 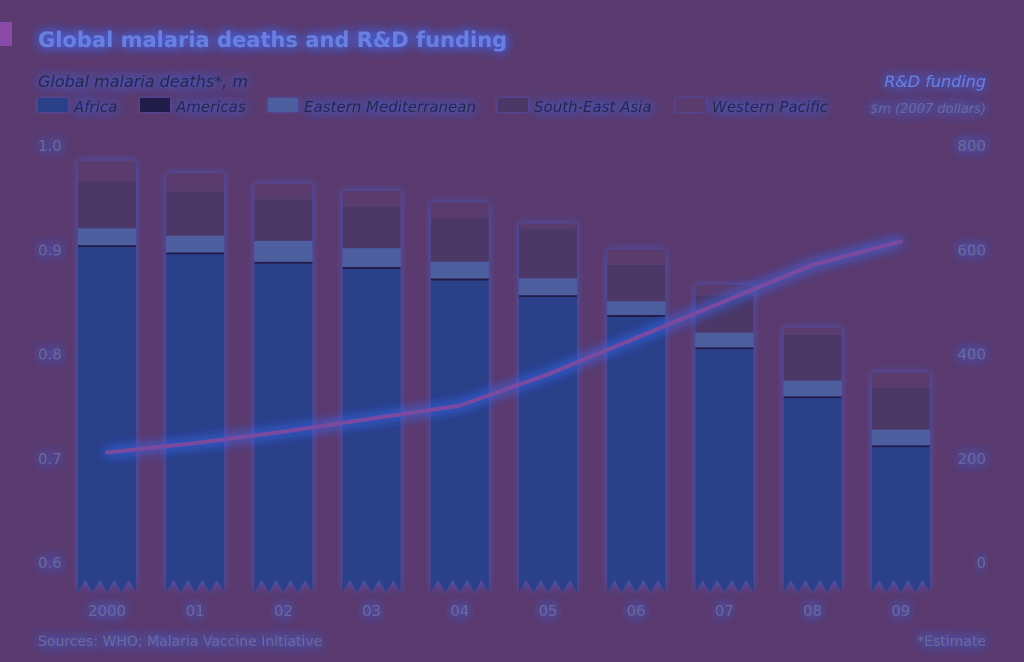 I want to click on bar-stack-2000, so click(x=107, y=376).